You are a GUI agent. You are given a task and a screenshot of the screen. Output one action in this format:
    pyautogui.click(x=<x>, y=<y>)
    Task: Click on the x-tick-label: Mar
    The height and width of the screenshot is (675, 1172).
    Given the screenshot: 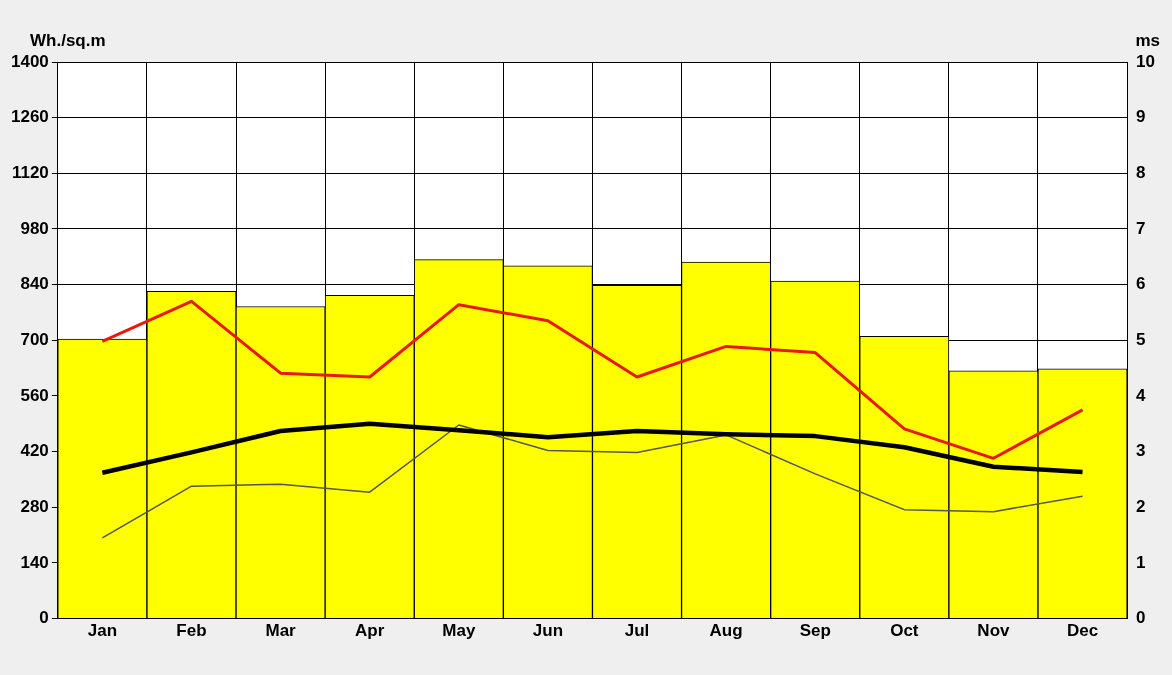 What is the action you would take?
    pyautogui.click(x=281, y=631)
    